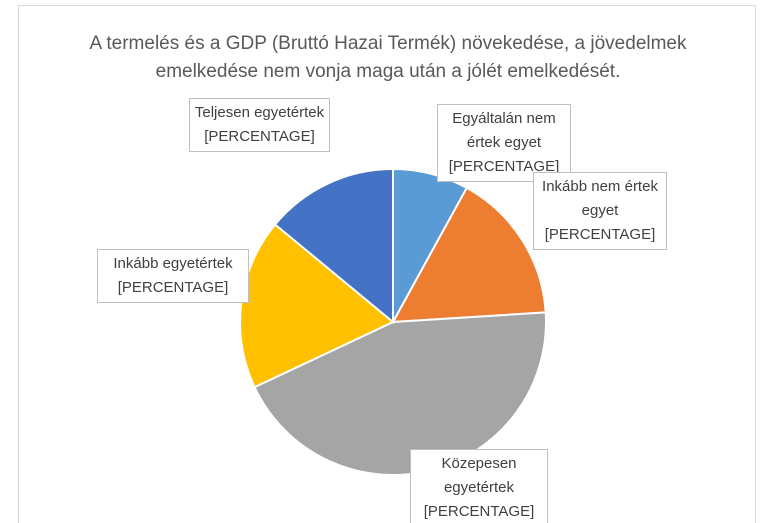 The width and height of the screenshot is (777, 523). I want to click on category-label: Teljesen egyetértek, so click(259, 112).